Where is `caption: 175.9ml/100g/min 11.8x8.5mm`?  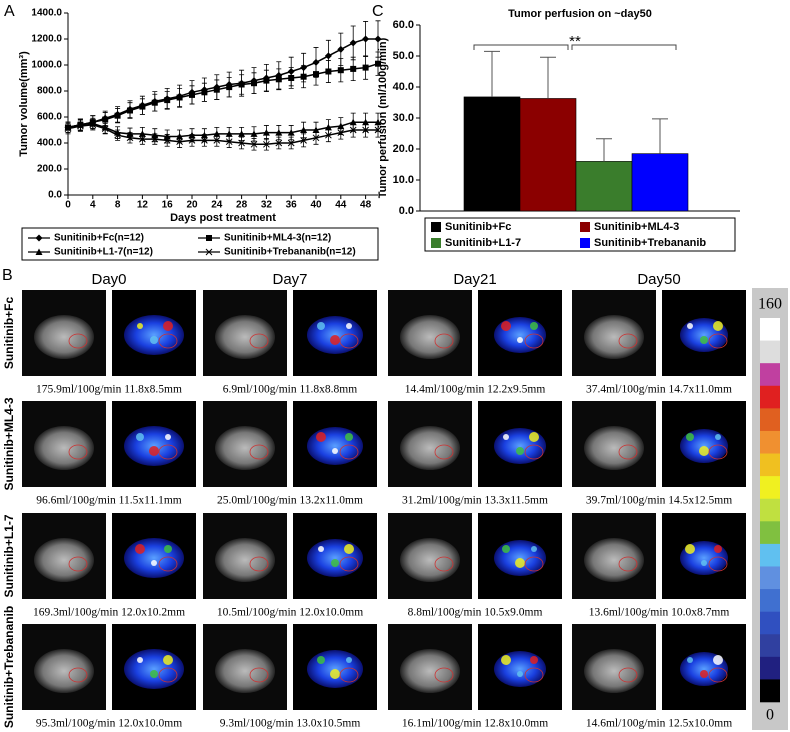 caption: 175.9ml/100g/min 11.8x8.5mm is located at coordinates (109, 390).